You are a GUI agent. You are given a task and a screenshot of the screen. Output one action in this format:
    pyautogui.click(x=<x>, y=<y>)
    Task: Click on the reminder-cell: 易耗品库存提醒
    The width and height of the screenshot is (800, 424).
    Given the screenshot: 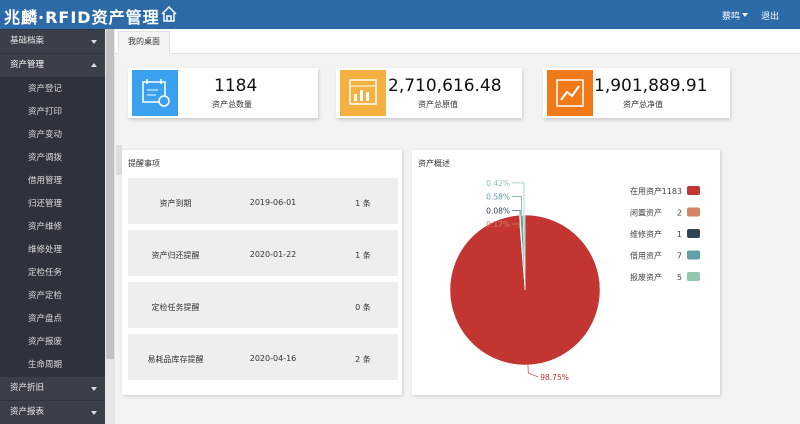 What is the action you would take?
    pyautogui.click(x=175, y=359)
    